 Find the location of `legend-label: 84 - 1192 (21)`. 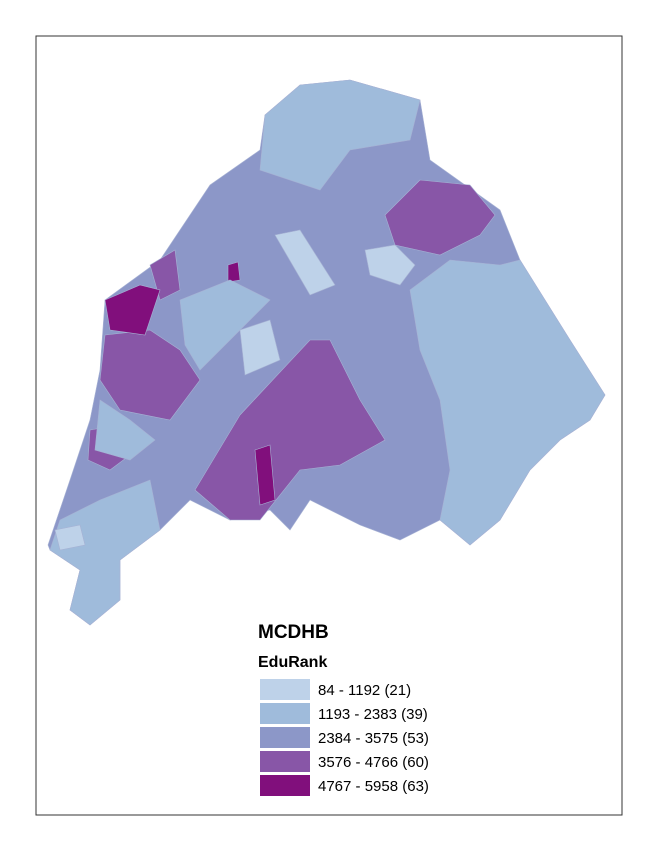

legend-label: 84 - 1192 (21) is located at coordinates (364, 690).